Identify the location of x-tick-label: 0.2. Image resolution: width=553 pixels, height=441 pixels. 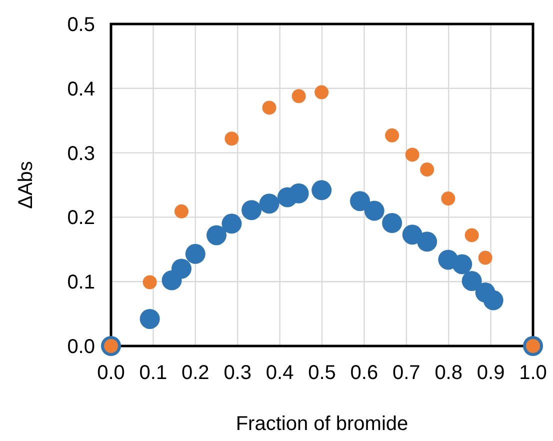
(195, 373).